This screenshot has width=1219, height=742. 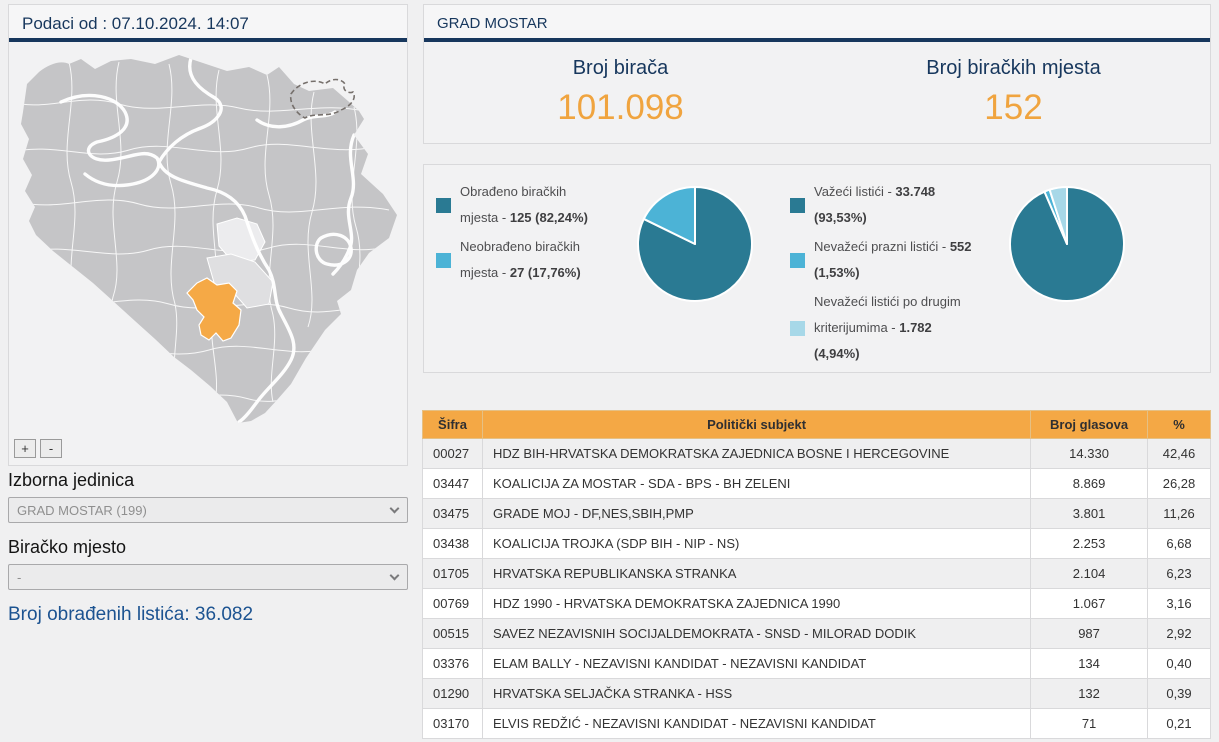 I want to click on cell-votes: 71, so click(x=1089, y=723).